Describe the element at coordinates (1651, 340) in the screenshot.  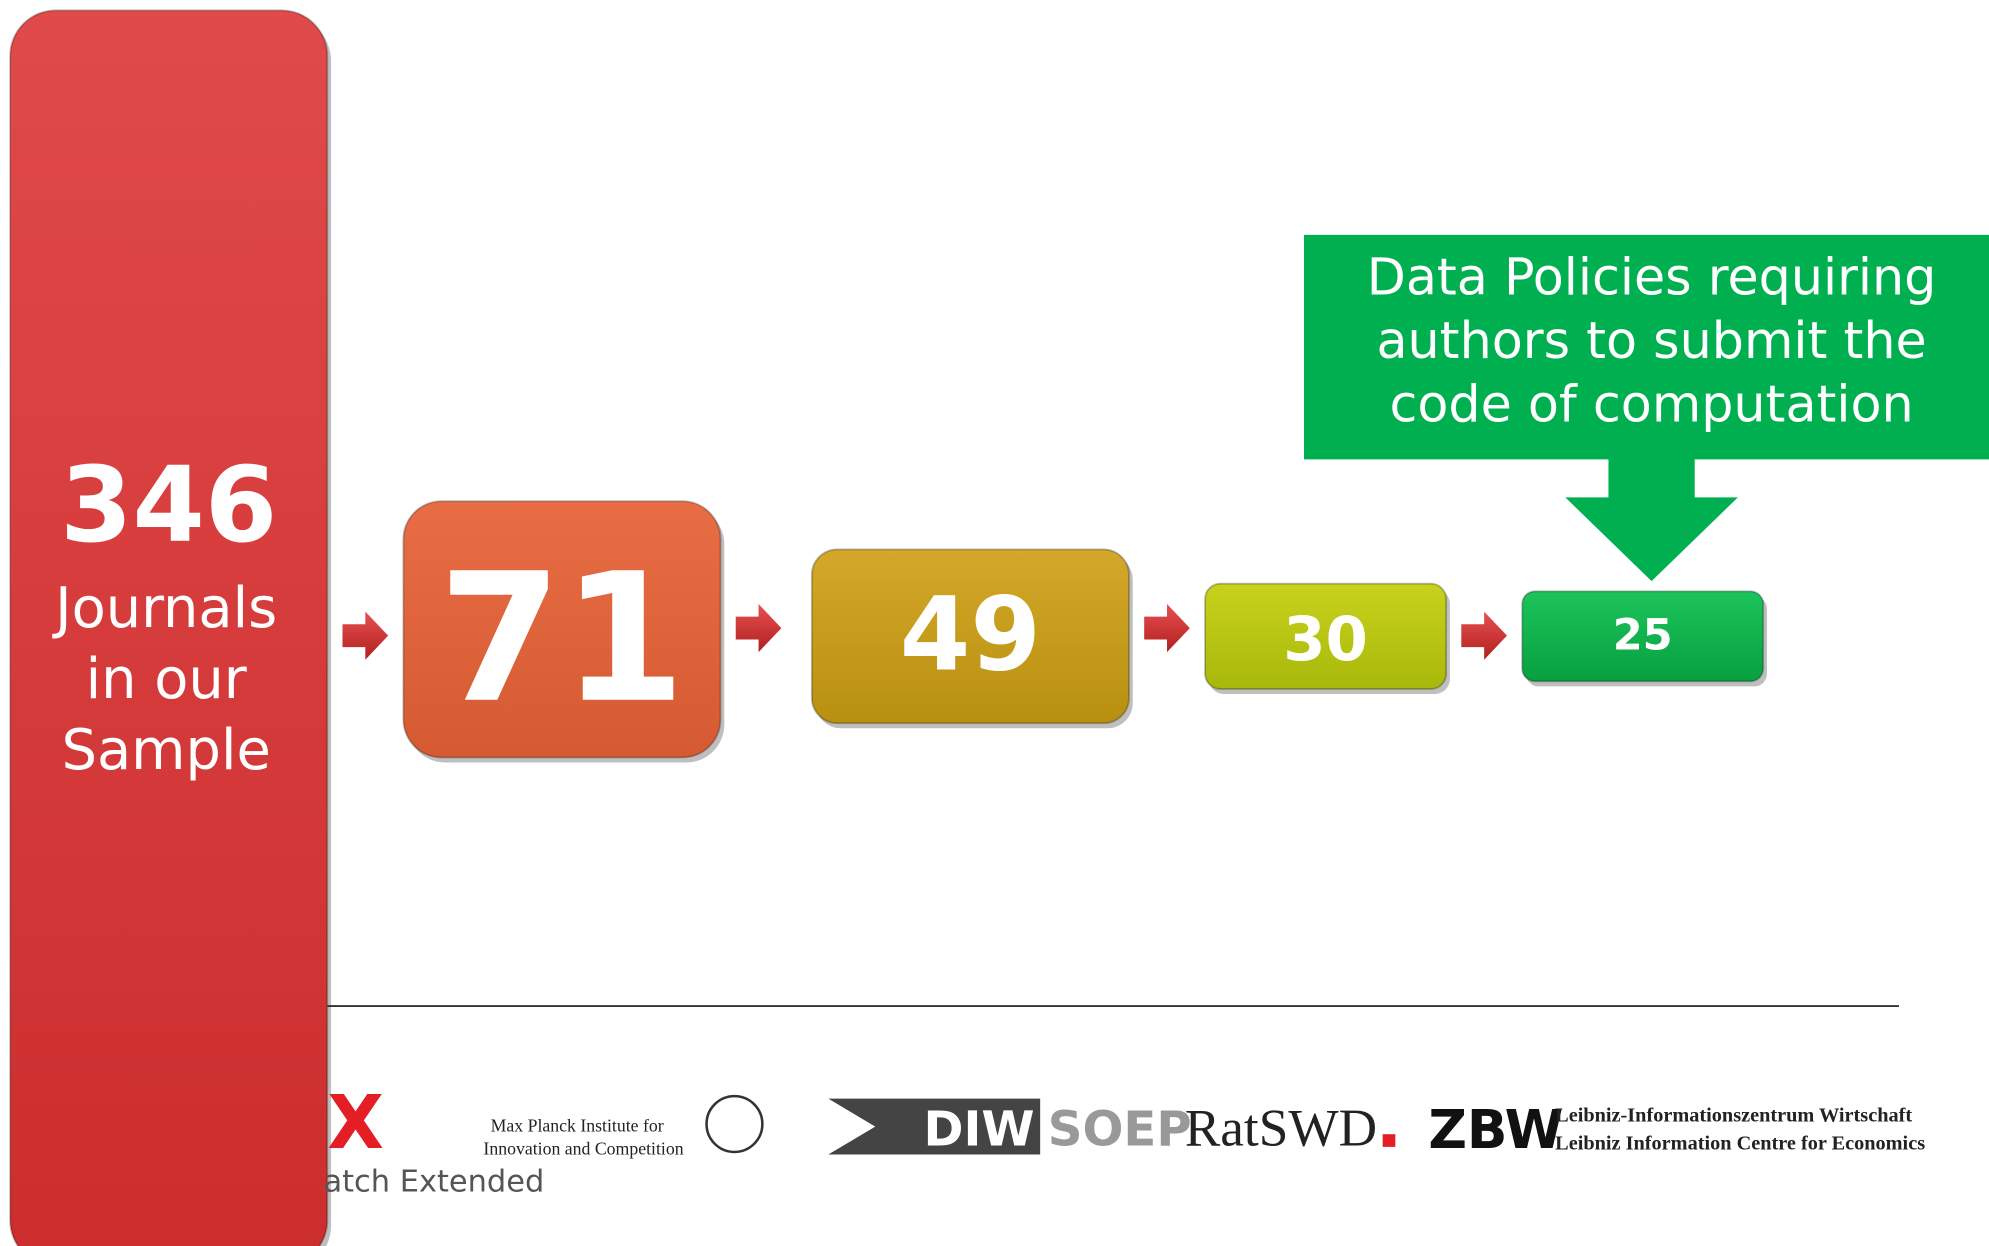
I see `callout-text: authors to submit the` at that location.